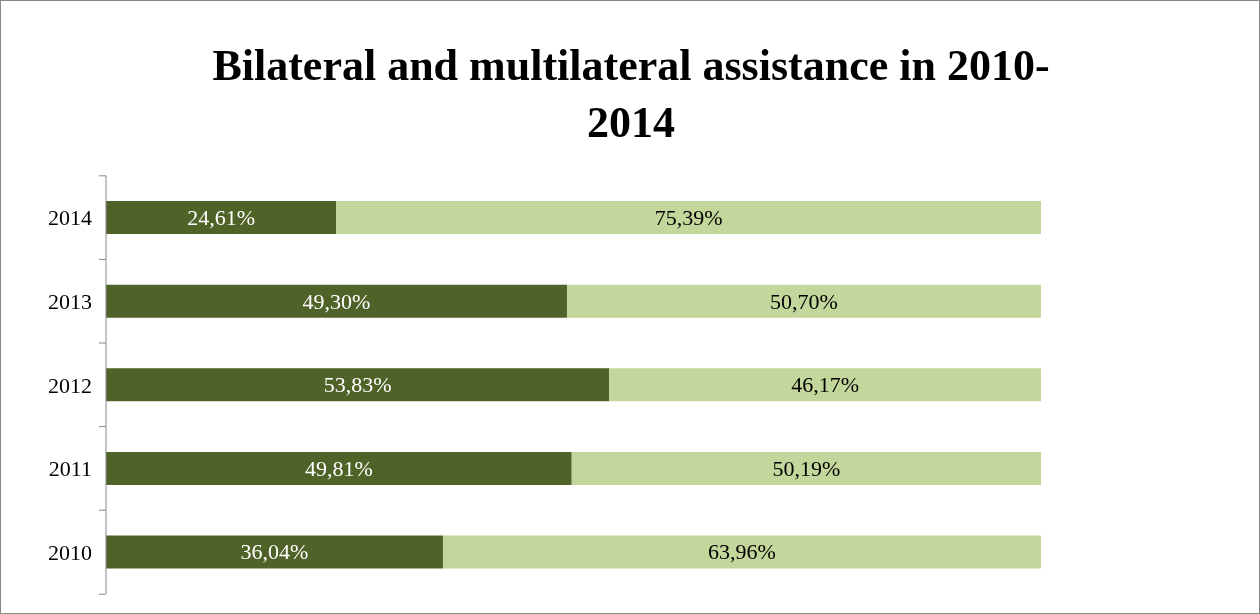  What do you see at coordinates (631, 94) in the screenshot?
I see `chart-title: Bilateral and multilateral assistance in 2010-2014` at bounding box center [631, 94].